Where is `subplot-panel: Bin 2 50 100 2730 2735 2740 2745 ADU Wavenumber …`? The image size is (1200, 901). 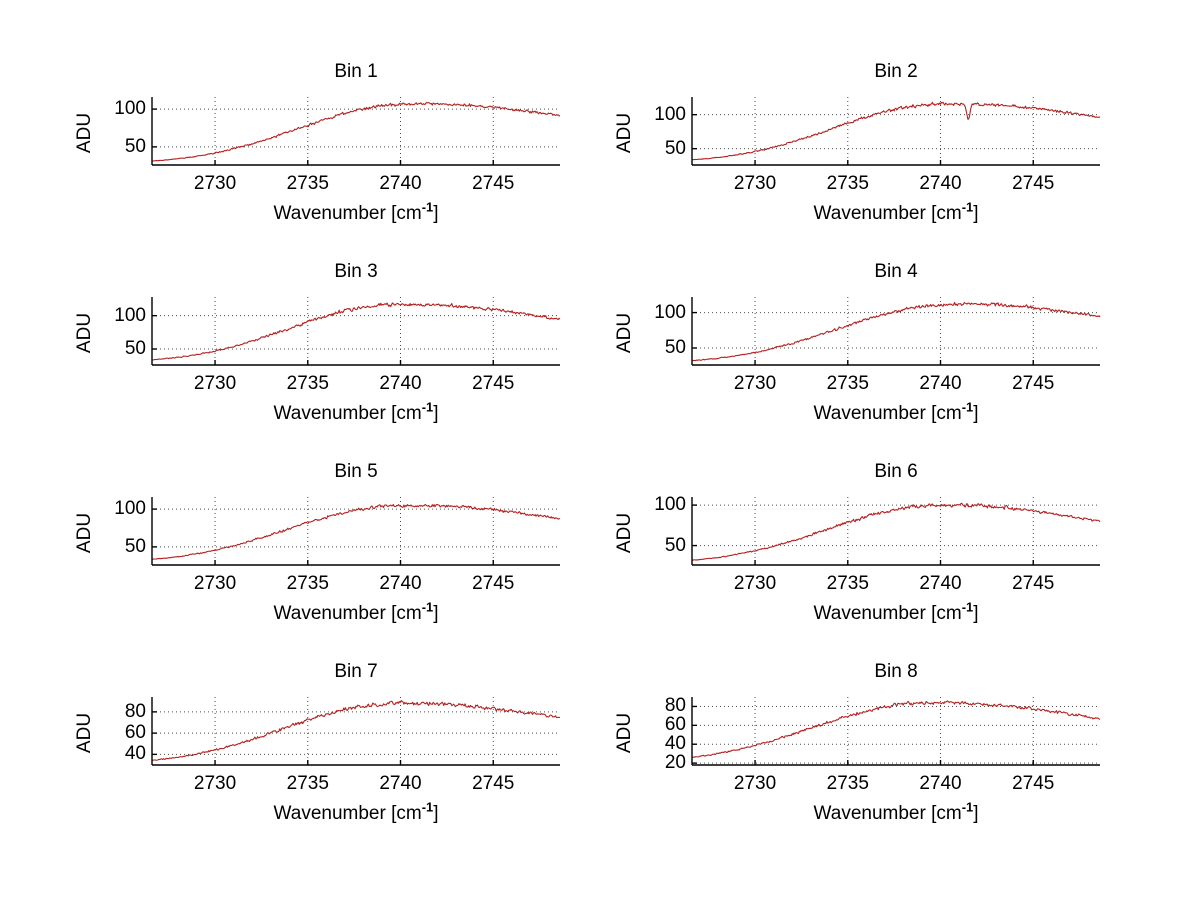
subplot-panel: Bin 2 50 100 2730 2735 2740 2745 ADU Wavenumber … is located at coordinates (840, 140).